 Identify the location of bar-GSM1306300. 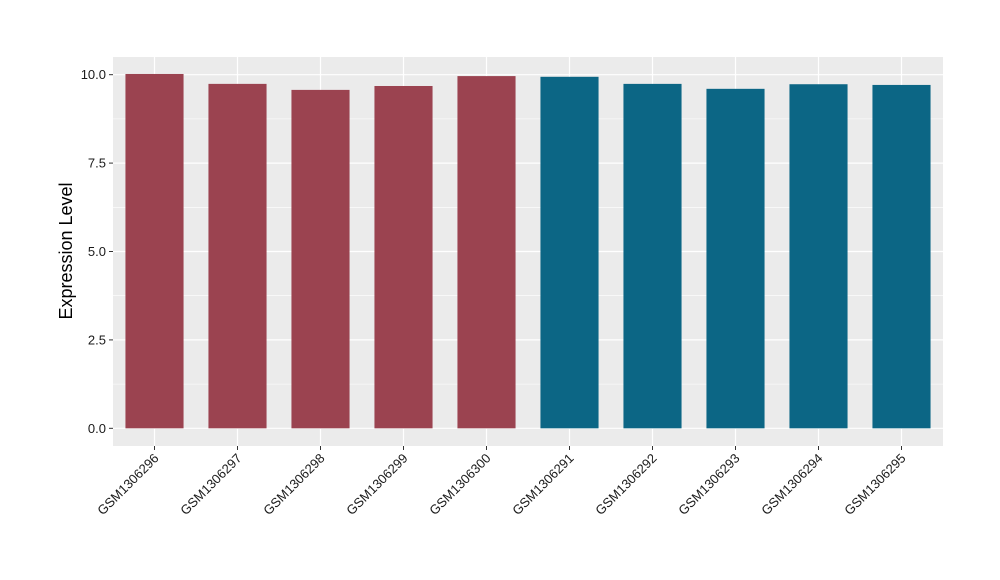
(486, 252).